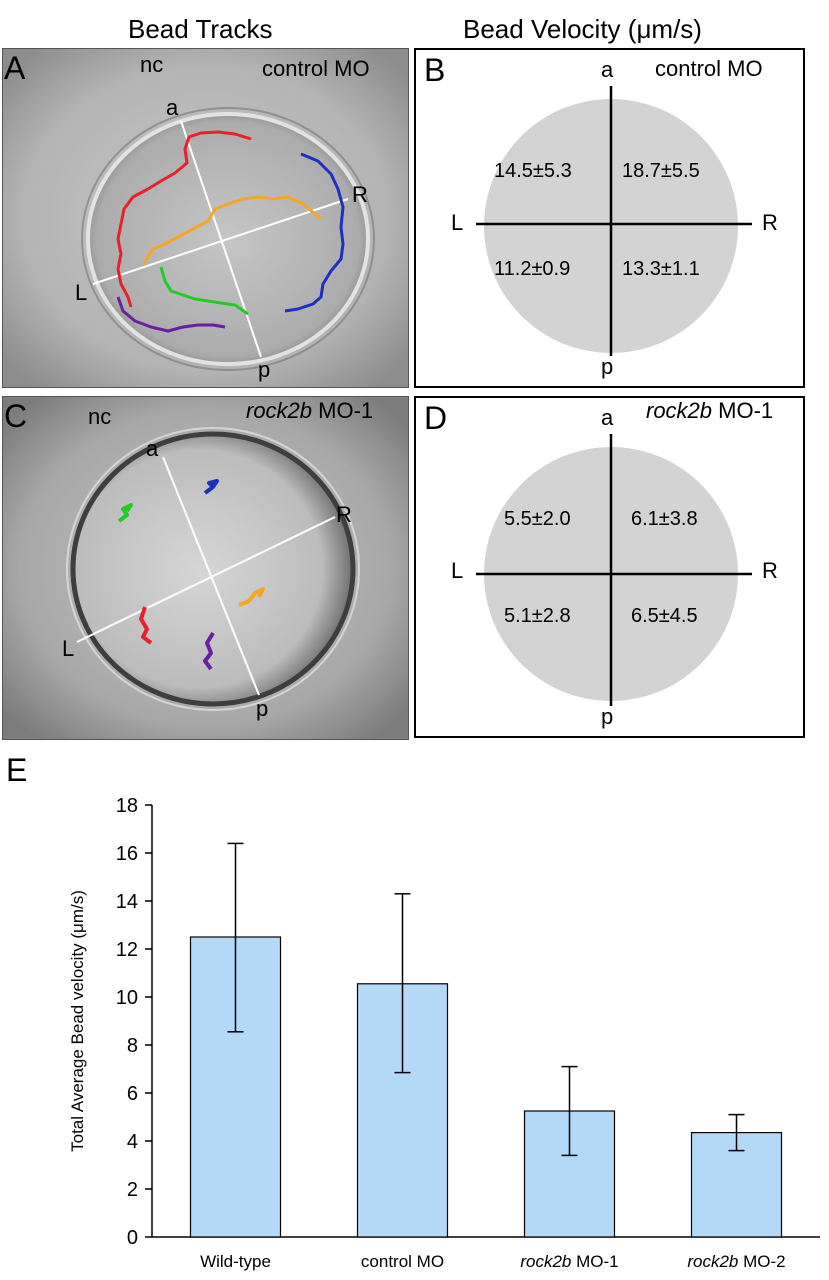 The height and width of the screenshot is (1280, 829). I want to click on kupffer-vesicle, so click(213, 569).